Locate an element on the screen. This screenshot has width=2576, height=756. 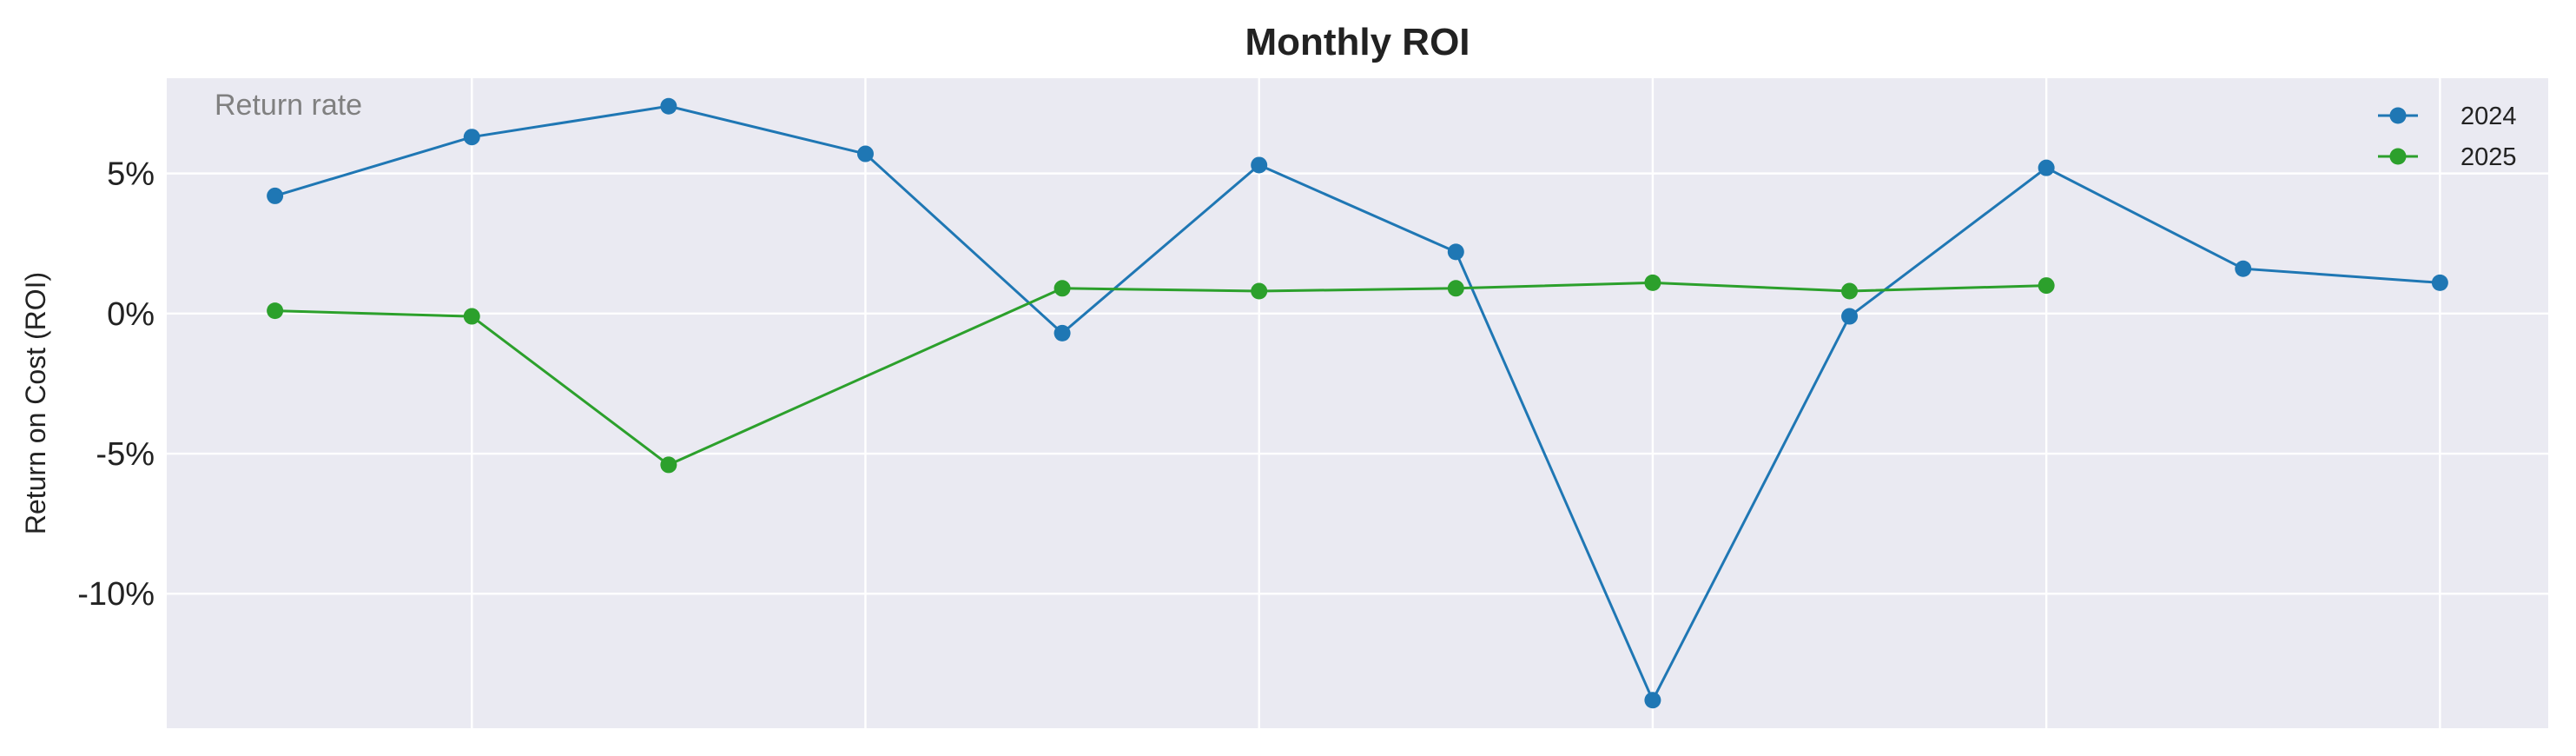
y-axis-label: Return on Cost (ROI) is located at coordinates (36, 403).